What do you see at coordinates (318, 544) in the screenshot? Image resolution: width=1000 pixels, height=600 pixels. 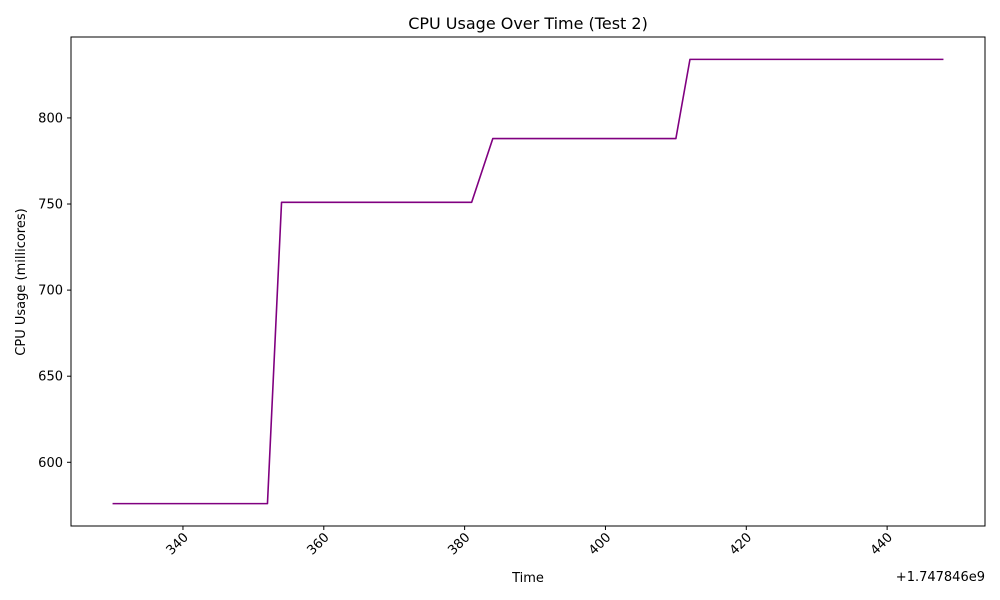 I see `x-tick-label: 360` at bounding box center [318, 544].